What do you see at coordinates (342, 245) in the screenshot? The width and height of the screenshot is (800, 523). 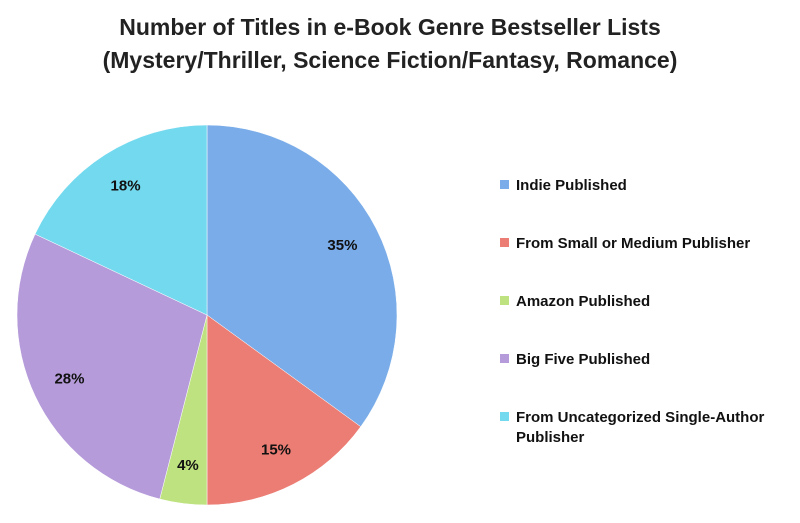 I see `slice-label: 35%` at bounding box center [342, 245].